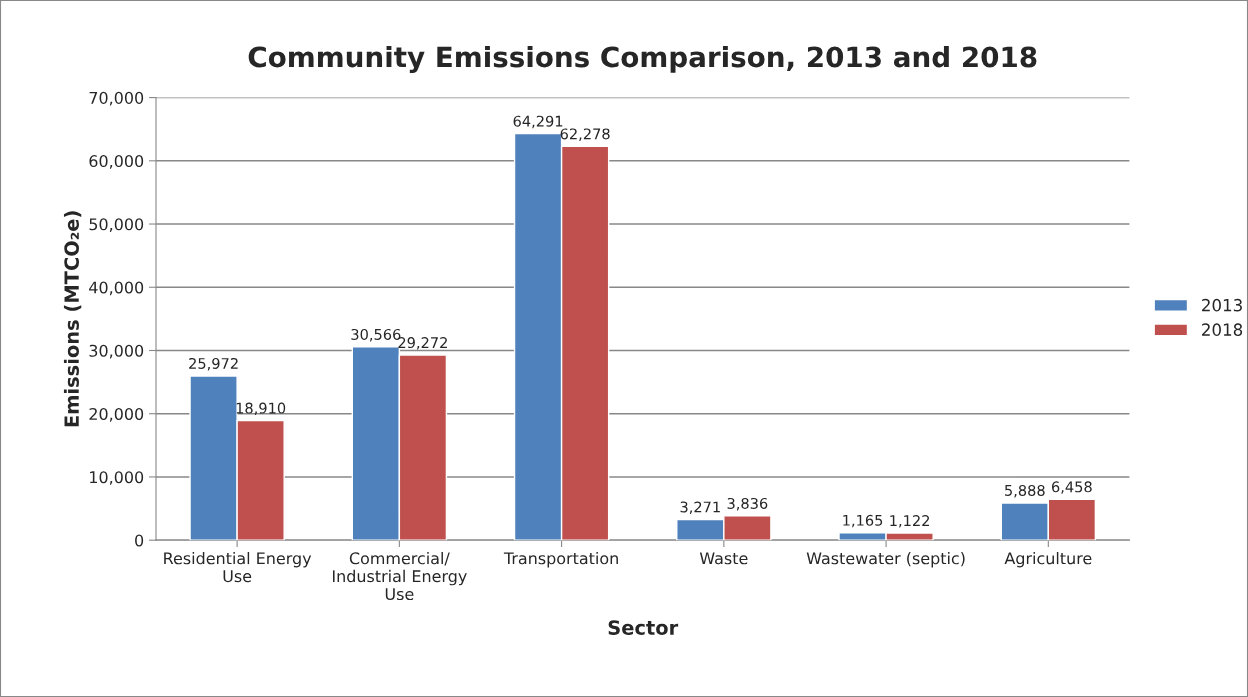  I want to click on y-tick-label: 70,000, so click(116, 98).